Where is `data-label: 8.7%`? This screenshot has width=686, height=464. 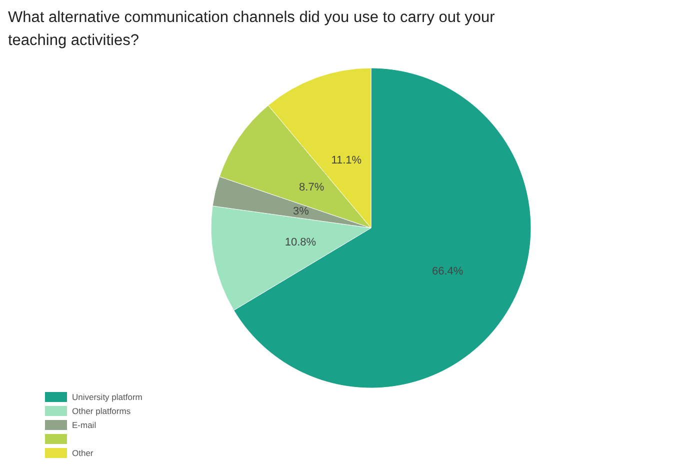
data-label: 8.7% is located at coordinates (311, 187).